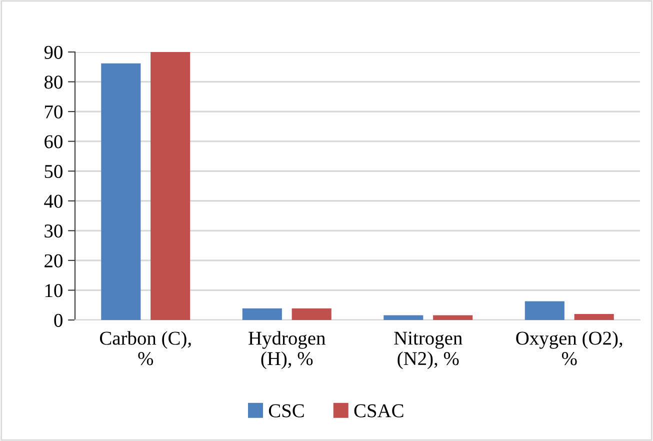  What do you see at coordinates (53, 52) in the screenshot?
I see `y-tick-label: 90` at bounding box center [53, 52].